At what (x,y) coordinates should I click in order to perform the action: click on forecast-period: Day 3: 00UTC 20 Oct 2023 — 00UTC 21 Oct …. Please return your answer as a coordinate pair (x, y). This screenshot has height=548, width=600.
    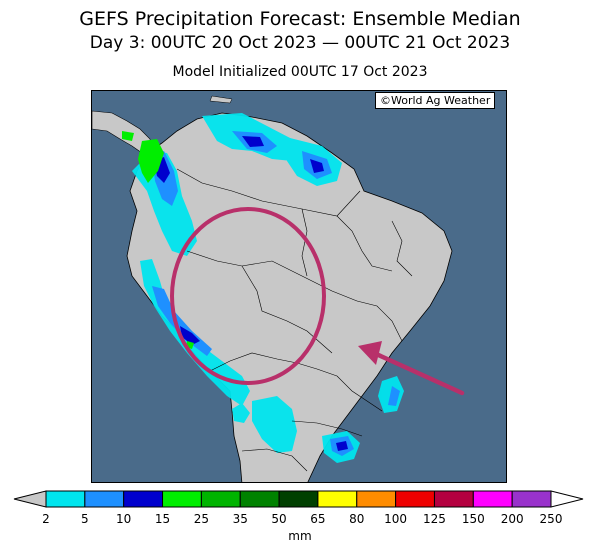
    Looking at the image, I should click on (300, 43).